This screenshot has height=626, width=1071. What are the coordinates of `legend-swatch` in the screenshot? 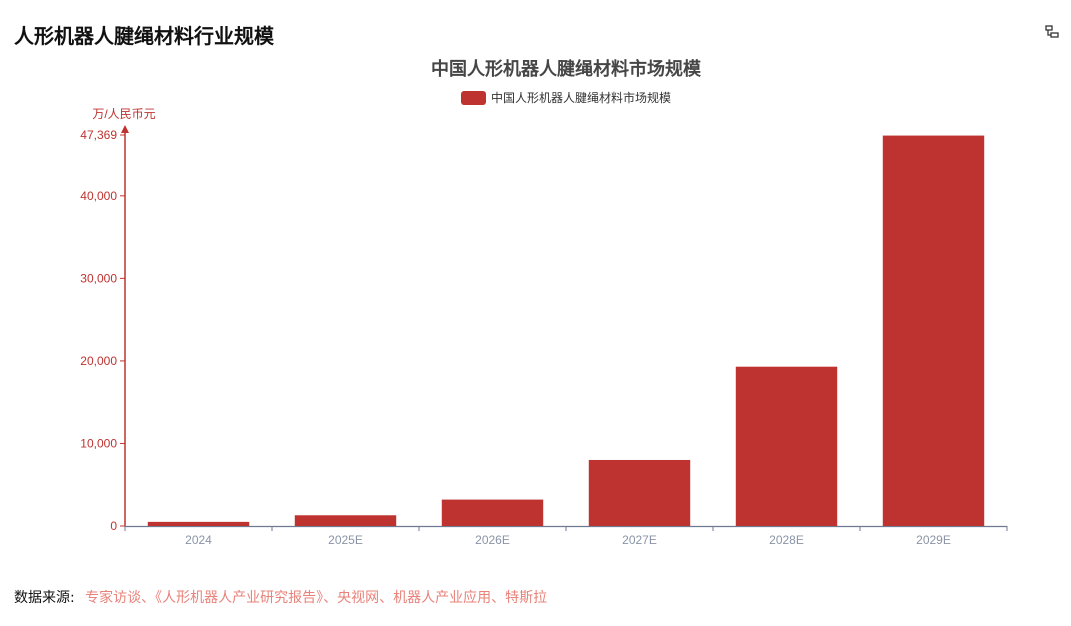 It's located at (473, 98).